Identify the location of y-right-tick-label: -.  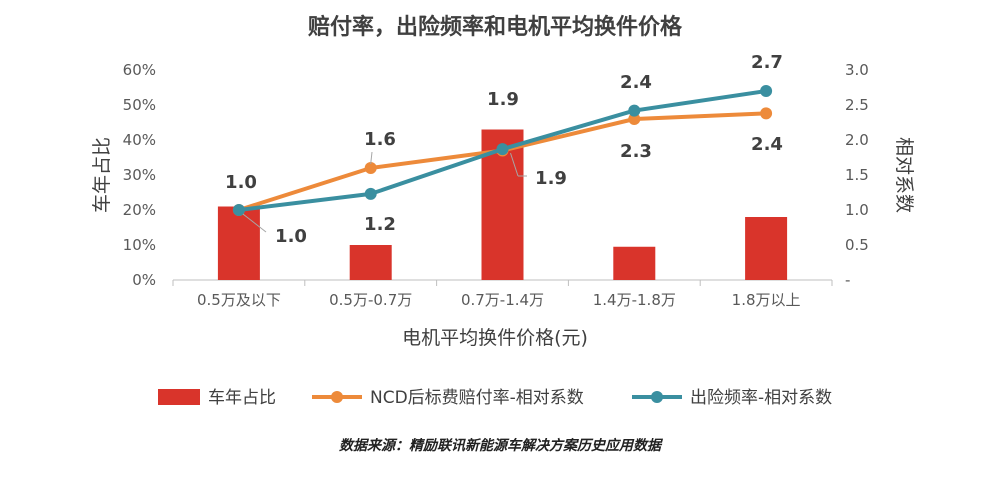
(847, 280).